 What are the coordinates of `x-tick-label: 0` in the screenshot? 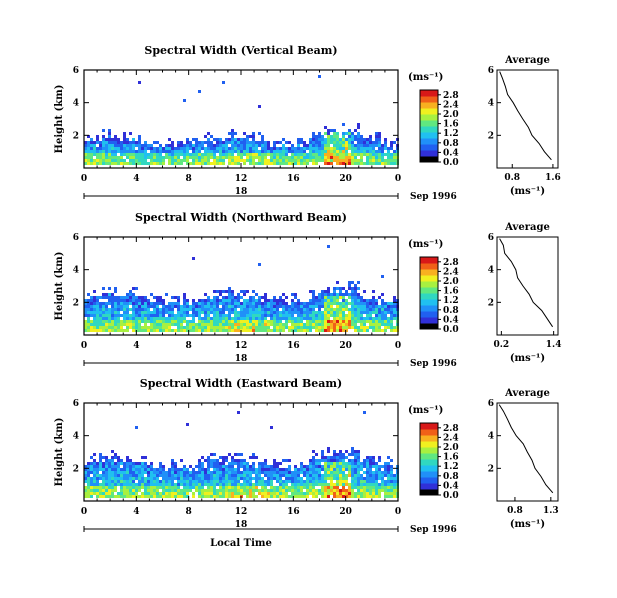 It's located at (398, 179).